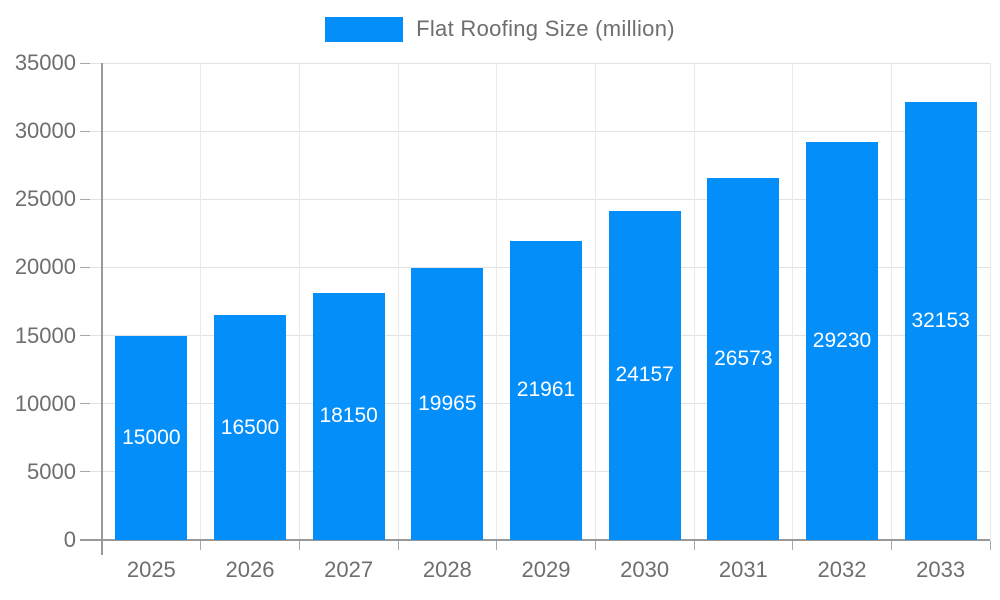  Describe the element at coordinates (447, 569) in the screenshot. I see `x-axis-label: 2028` at that location.